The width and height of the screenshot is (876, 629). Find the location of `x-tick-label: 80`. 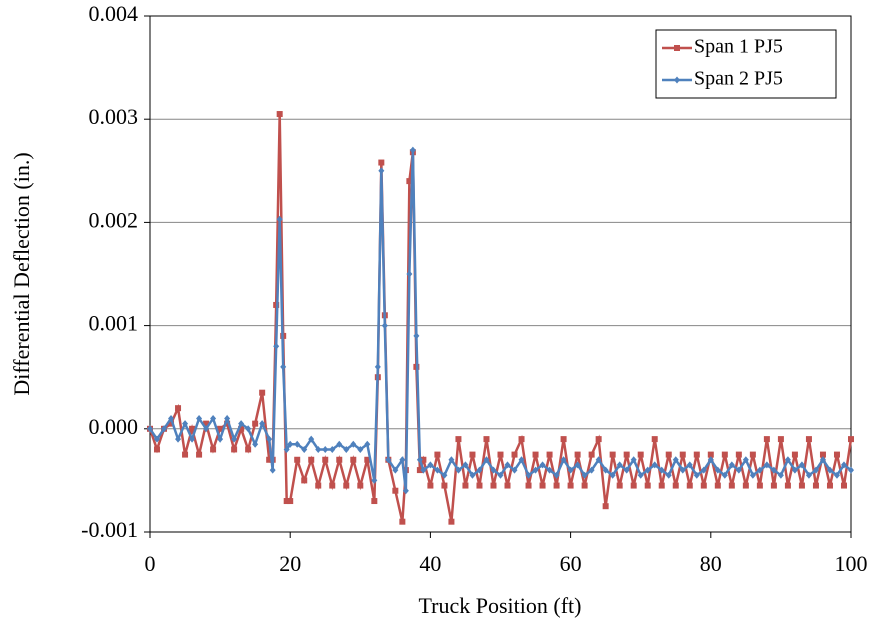

x-tick-label: 80 is located at coordinates (711, 563).